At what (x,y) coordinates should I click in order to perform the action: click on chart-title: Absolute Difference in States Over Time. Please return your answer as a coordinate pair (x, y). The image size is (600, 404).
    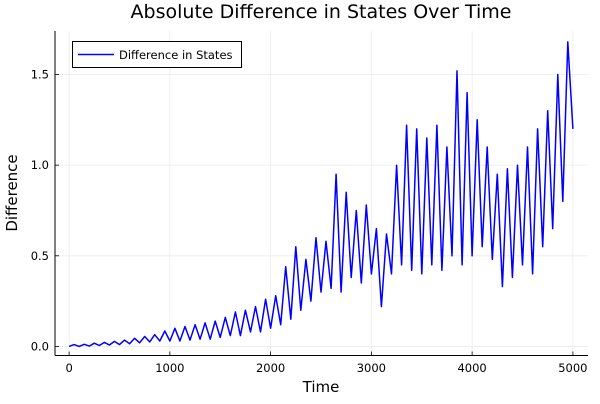
    Looking at the image, I should click on (321, 12).